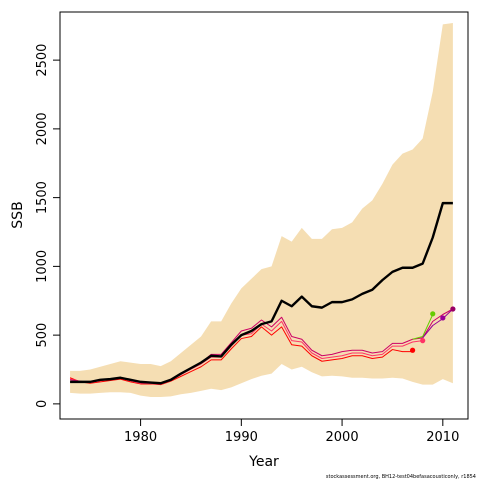 The height and width of the screenshot is (480, 480). What do you see at coordinates (42, 266) in the screenshot?
I see `y-tick-label: 1000` at bounding box center [42, 266].